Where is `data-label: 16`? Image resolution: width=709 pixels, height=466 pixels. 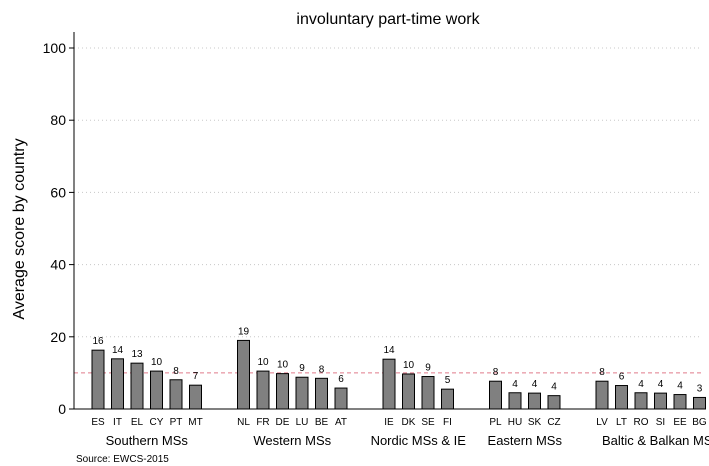
data-label: 16 is located at coordinates (98, 341).